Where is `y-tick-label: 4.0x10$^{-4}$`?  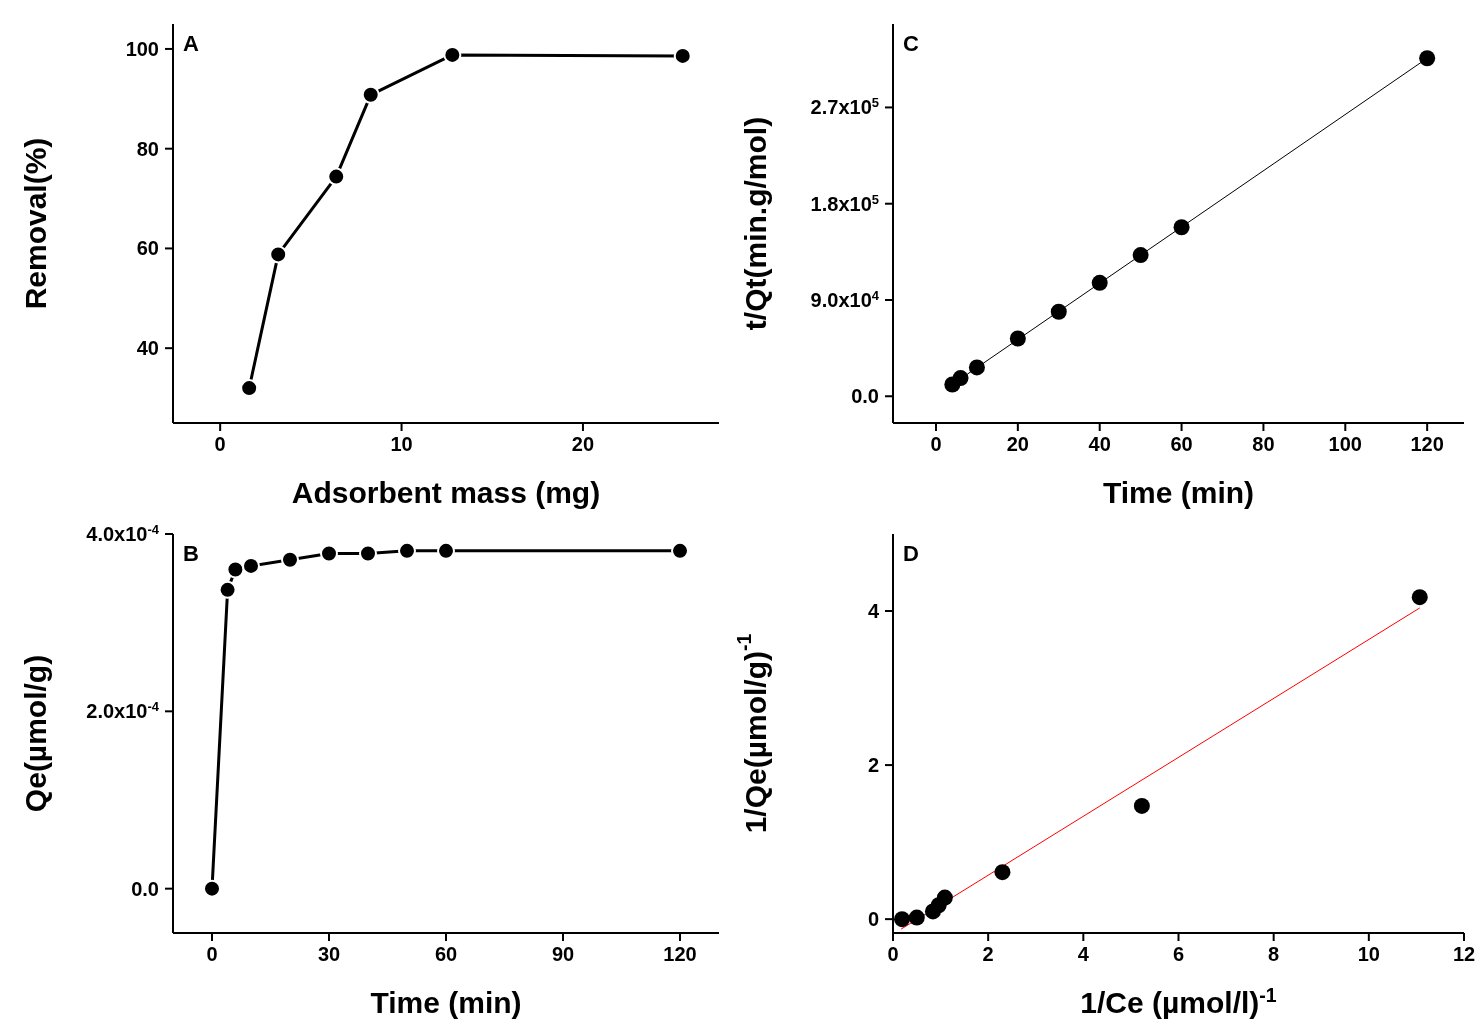 y-tick-label: 4.0x10$^{-4}$ is located at coordinates (123, 533).